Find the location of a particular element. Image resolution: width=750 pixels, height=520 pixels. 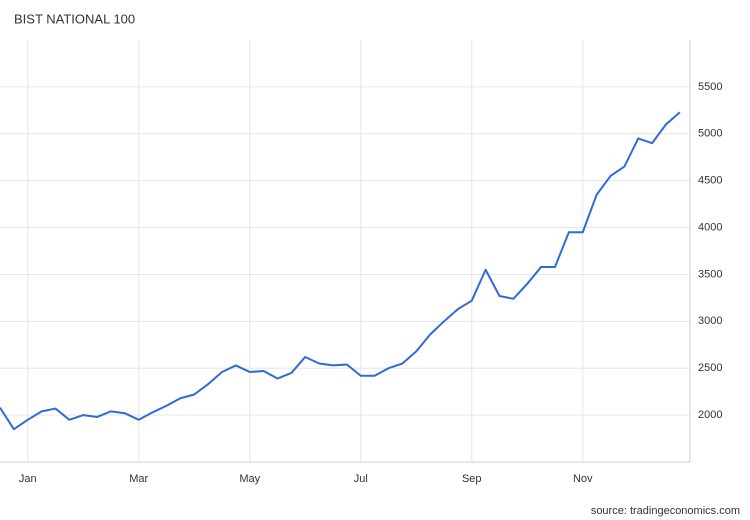

y-tick-label: 5000 is located at coordinates (710, 134).